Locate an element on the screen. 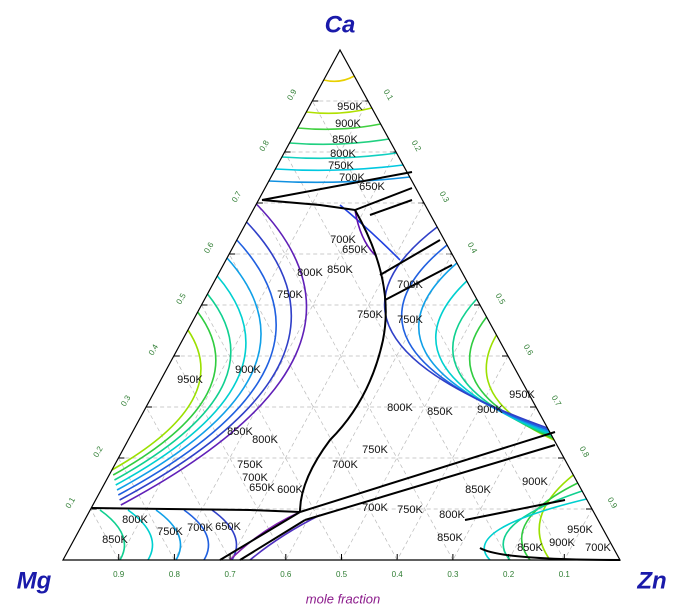  isotherm-label: 600K is located at coordinates (290, 490).